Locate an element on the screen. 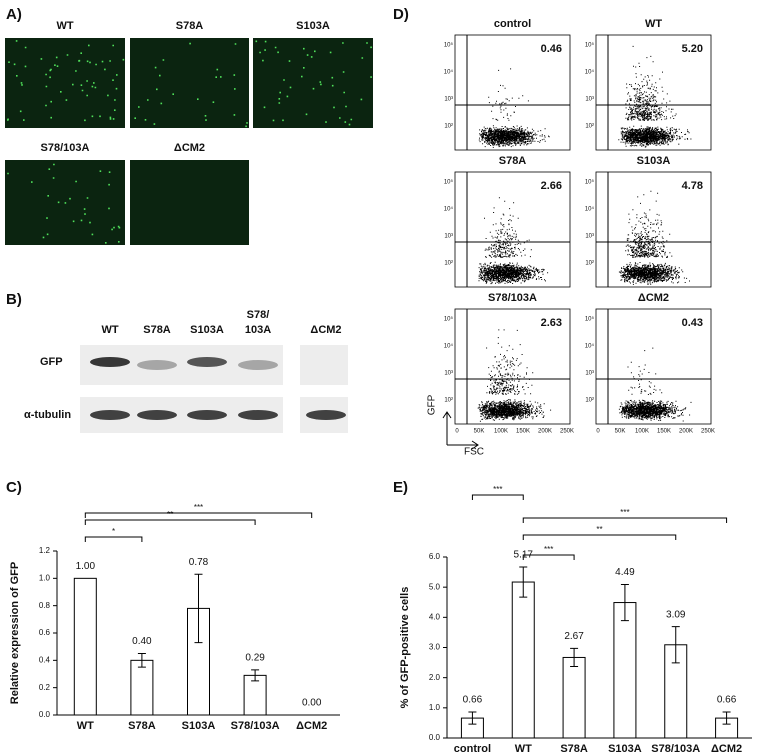 The height and width of the screenshot is (756, 760). x-tick-label: 250K is located at coordinates (708, 432).